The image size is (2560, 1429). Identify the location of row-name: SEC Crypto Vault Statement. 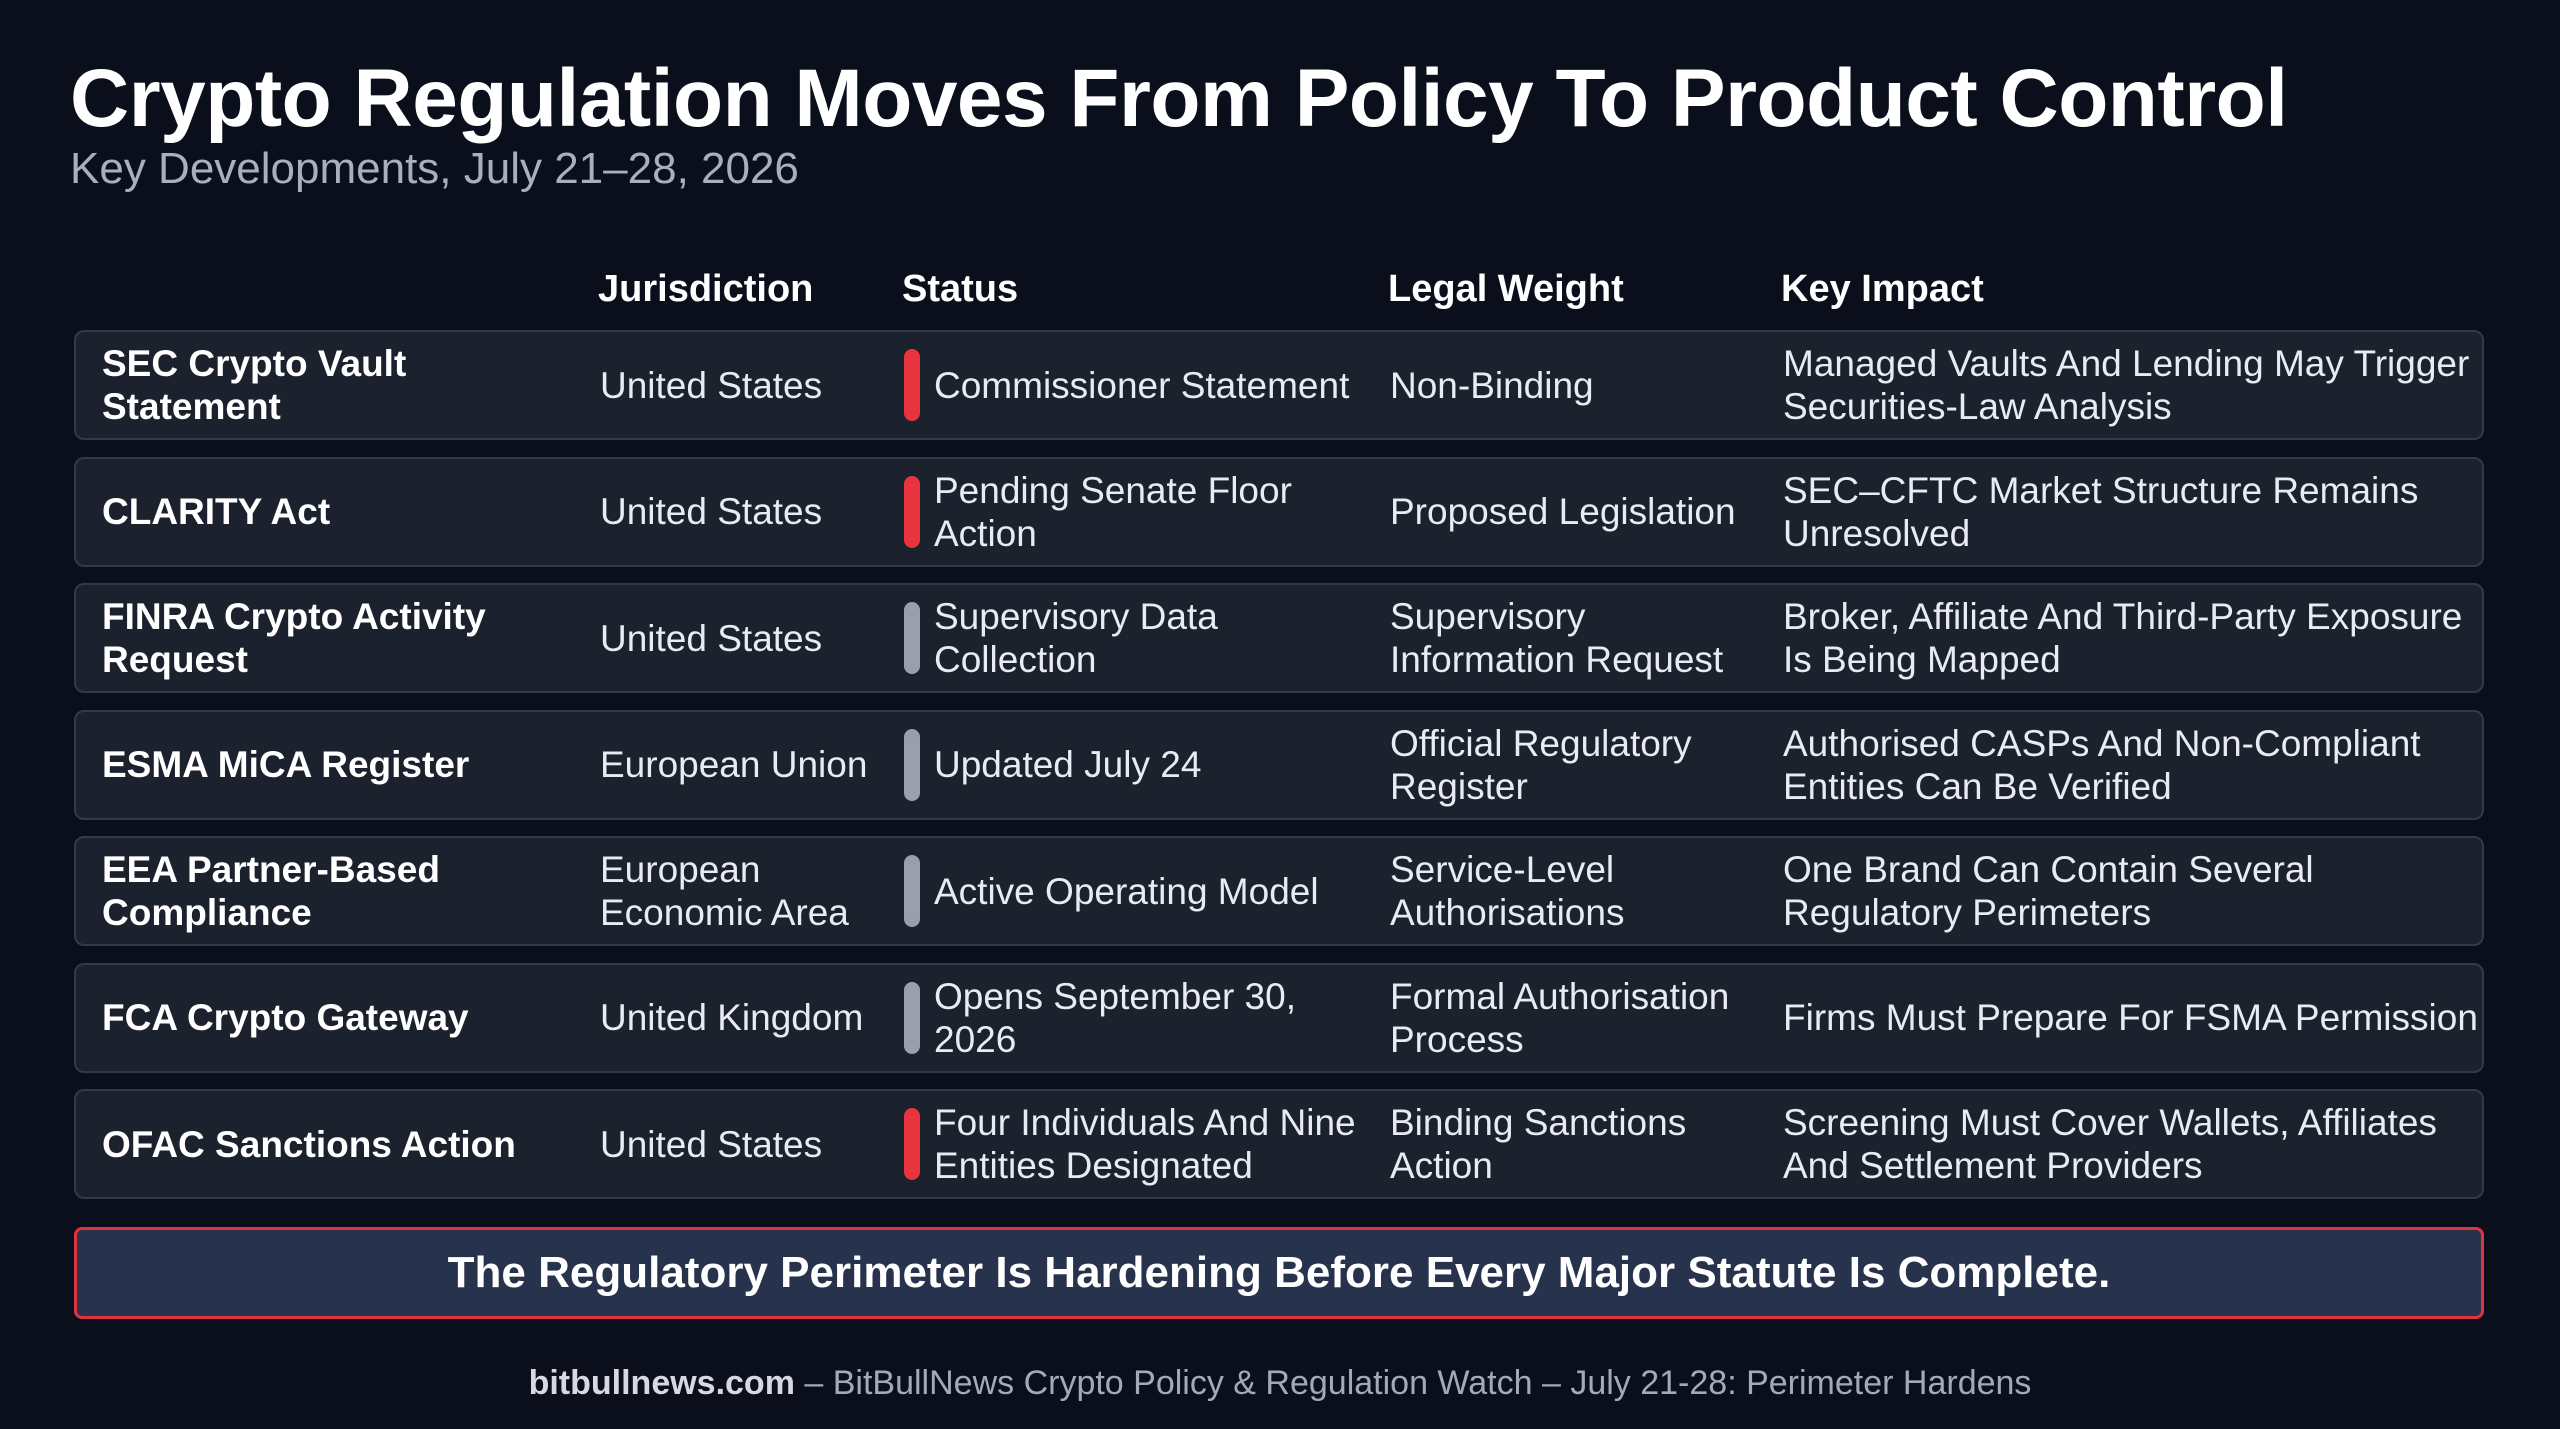
(254, 385).